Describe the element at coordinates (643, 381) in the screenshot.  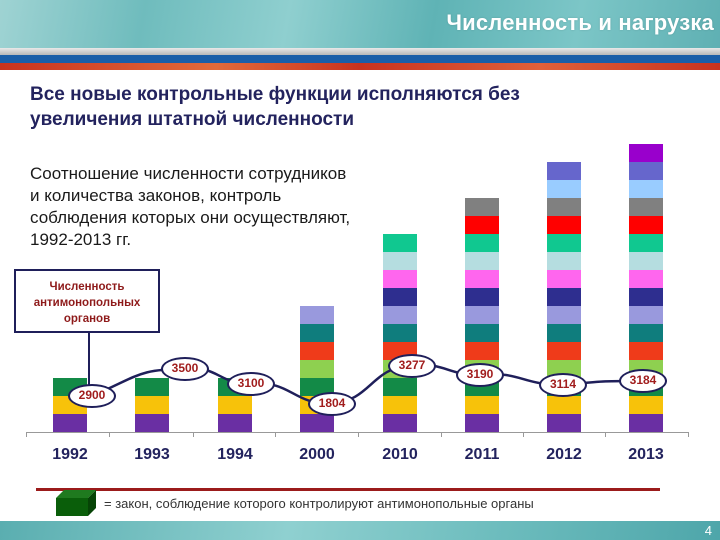
I see `staff-count-label: 3184` at that location.